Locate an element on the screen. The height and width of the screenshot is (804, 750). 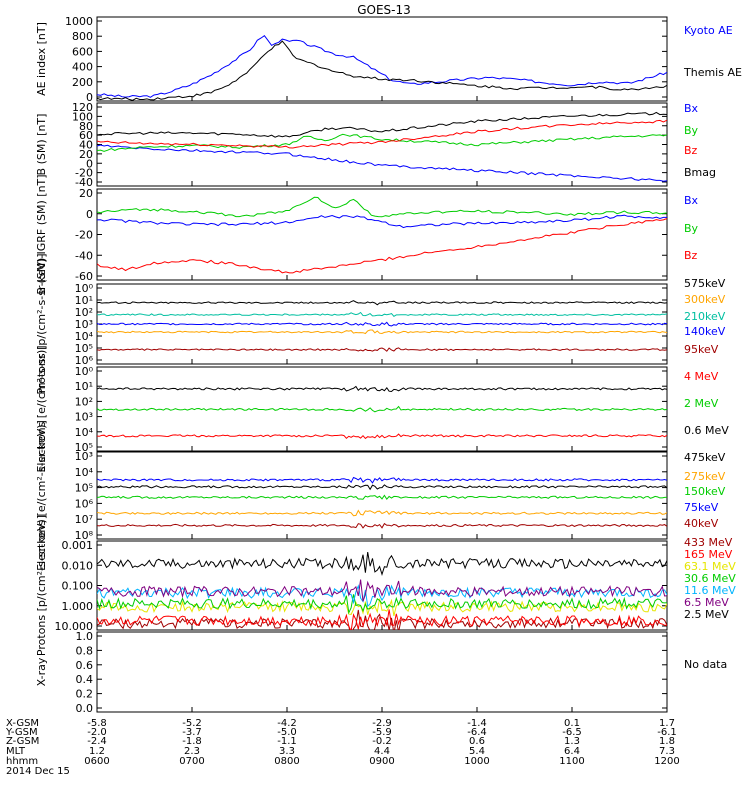
series-line-2-5-mev is located at coordinates (382, 564).